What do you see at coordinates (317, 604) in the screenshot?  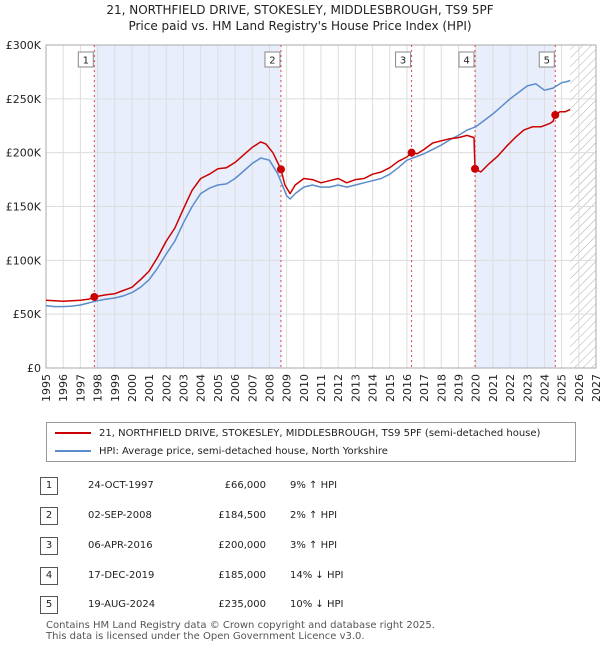 I see `transaction-hpi: 10% ↓ HPI` at bounding box center [317, 604].